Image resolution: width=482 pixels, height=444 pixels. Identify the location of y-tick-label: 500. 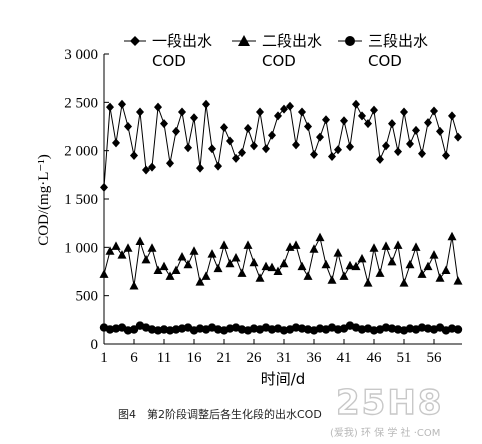
(87, 297).